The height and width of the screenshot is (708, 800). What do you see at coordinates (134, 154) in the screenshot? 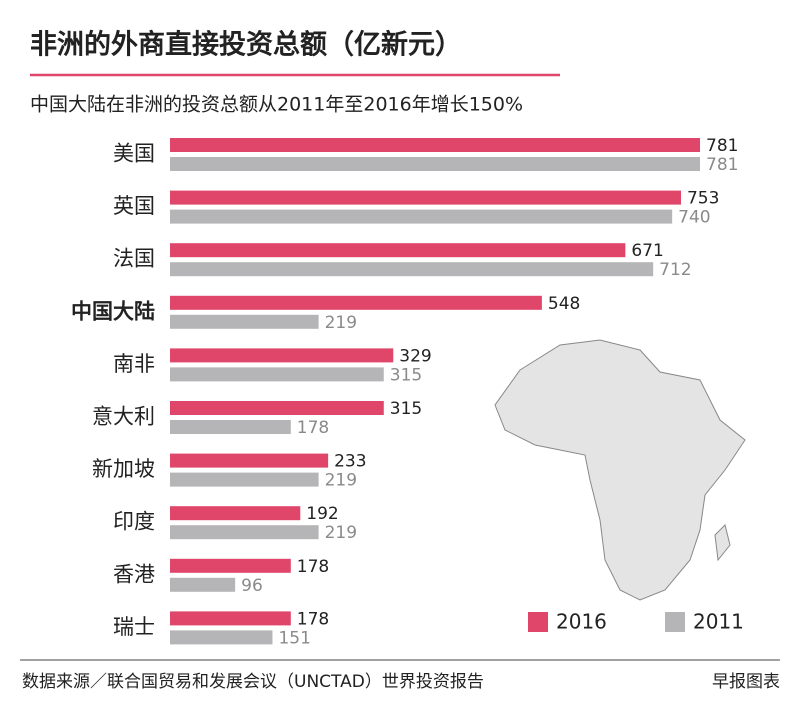
I see `category-label: 美国` at bounding box center [134, 154].